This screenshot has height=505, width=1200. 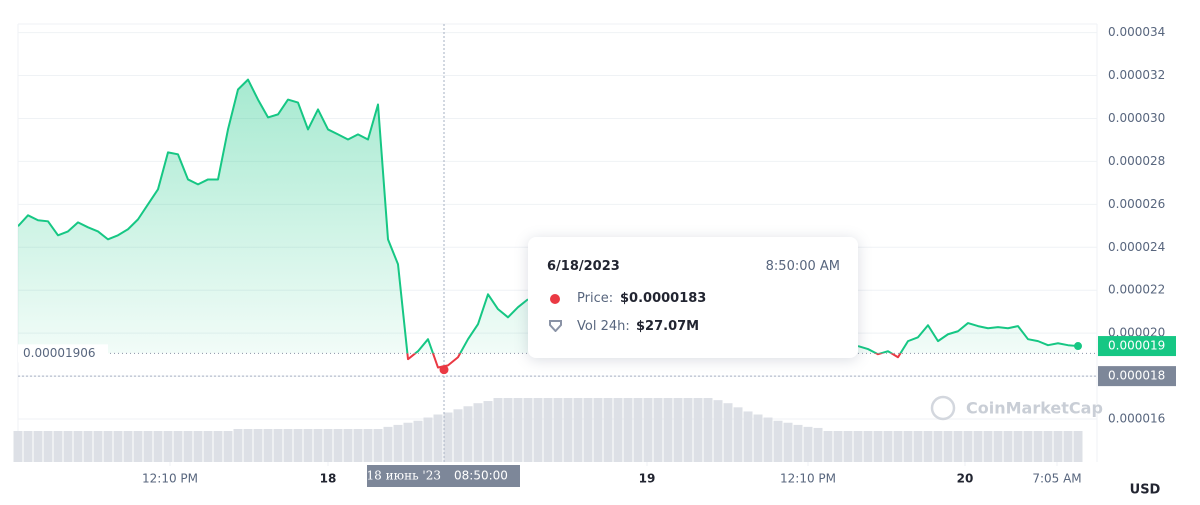 I want to click on last-price-tag, so click(x=1137, y=346).